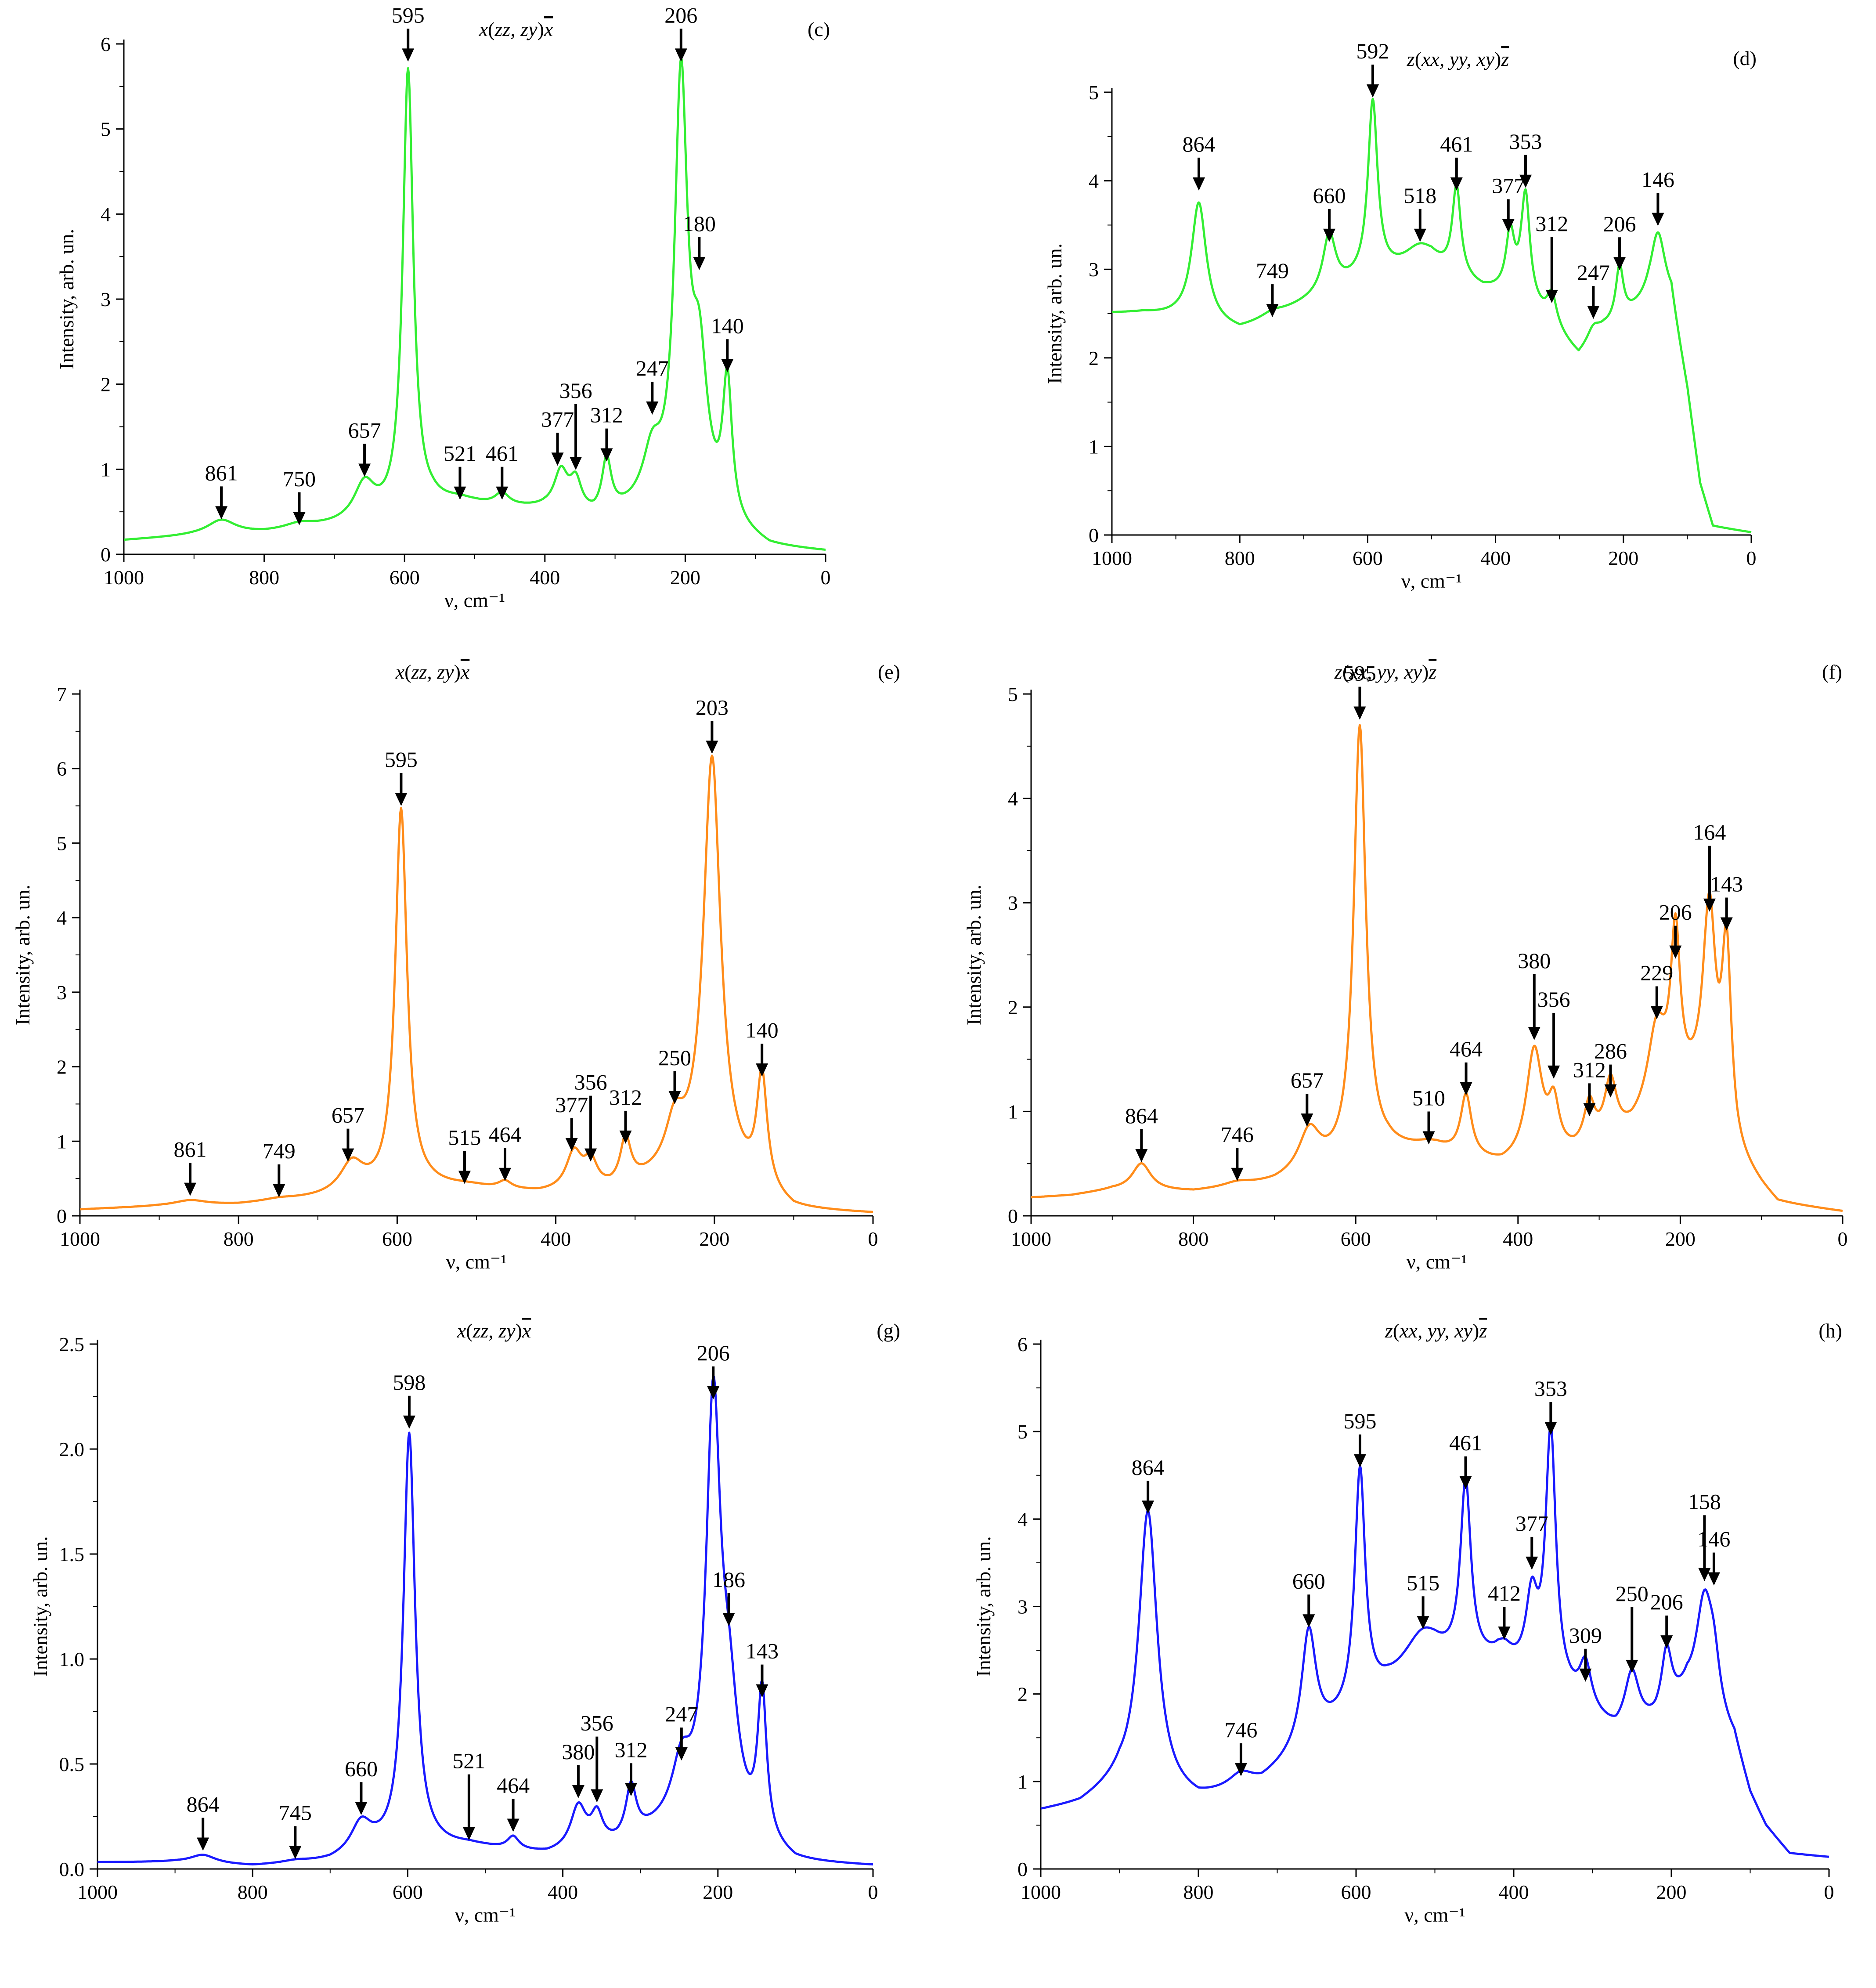 The height and width of the screenshot is (1988, 1876). Describe the element at coordinates (72, 1659) in the screenshot. I see `y-tick-label: 1.0` at that location.